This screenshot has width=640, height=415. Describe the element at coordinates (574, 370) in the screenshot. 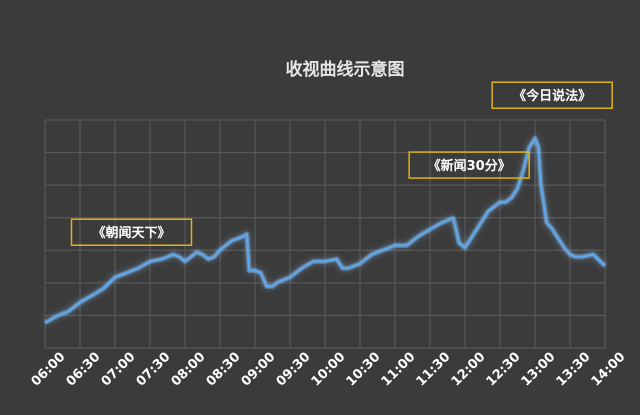

I see `x-tick-label: 13:30` at that location.